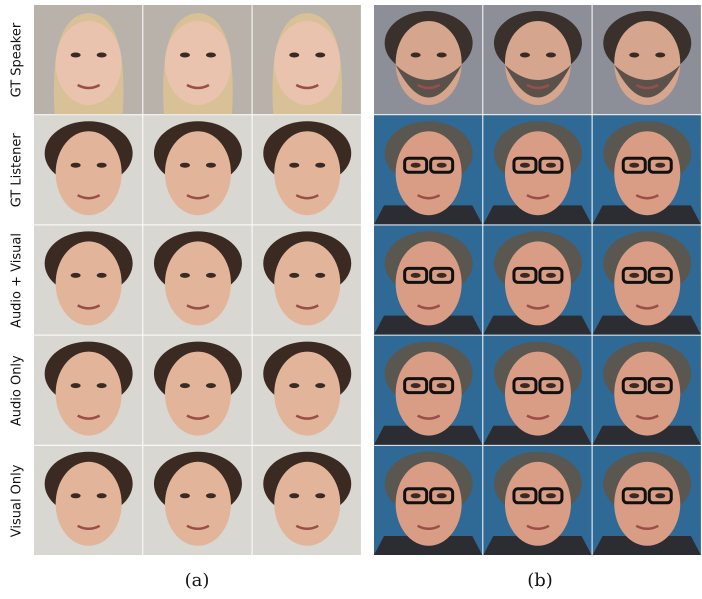 This screenshot has width=702, height=599. Describe the element at coordinates (17, 170) in the screenshot. I see `row-label: GT Listener` at that location.